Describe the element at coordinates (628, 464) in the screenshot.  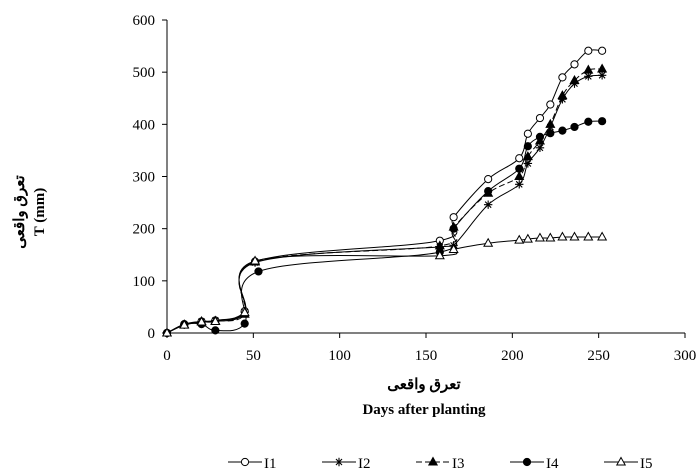
I see `legend-item-I5: I5` at that location.